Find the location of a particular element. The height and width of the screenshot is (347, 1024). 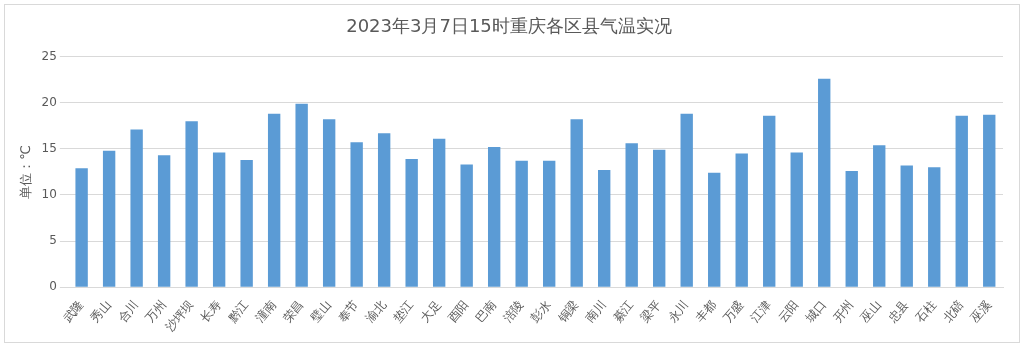

x-tick-label: 万盛 is located at coordinates (733, 311).